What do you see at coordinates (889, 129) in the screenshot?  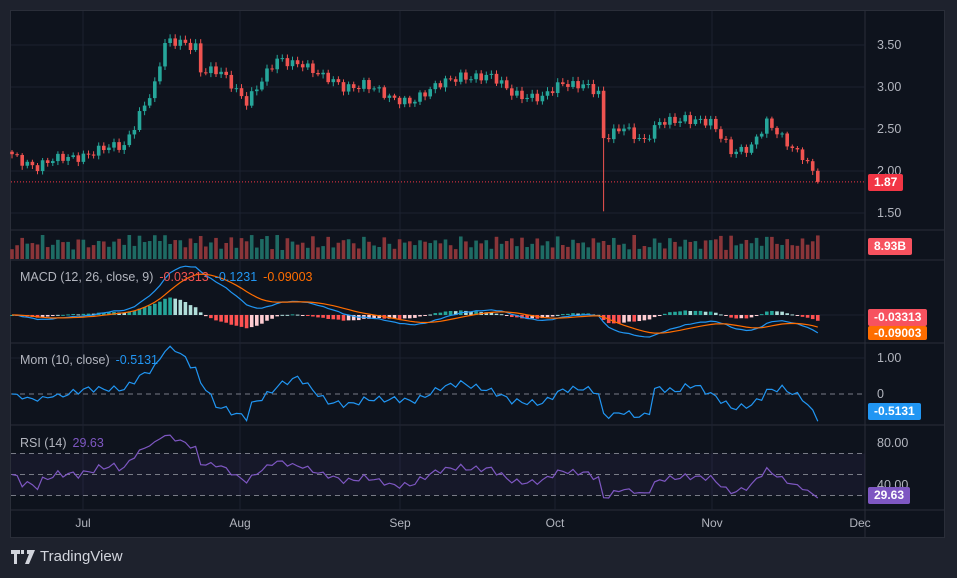 I see `price-tick-label: 2.50` at bounding box center [889, 129].